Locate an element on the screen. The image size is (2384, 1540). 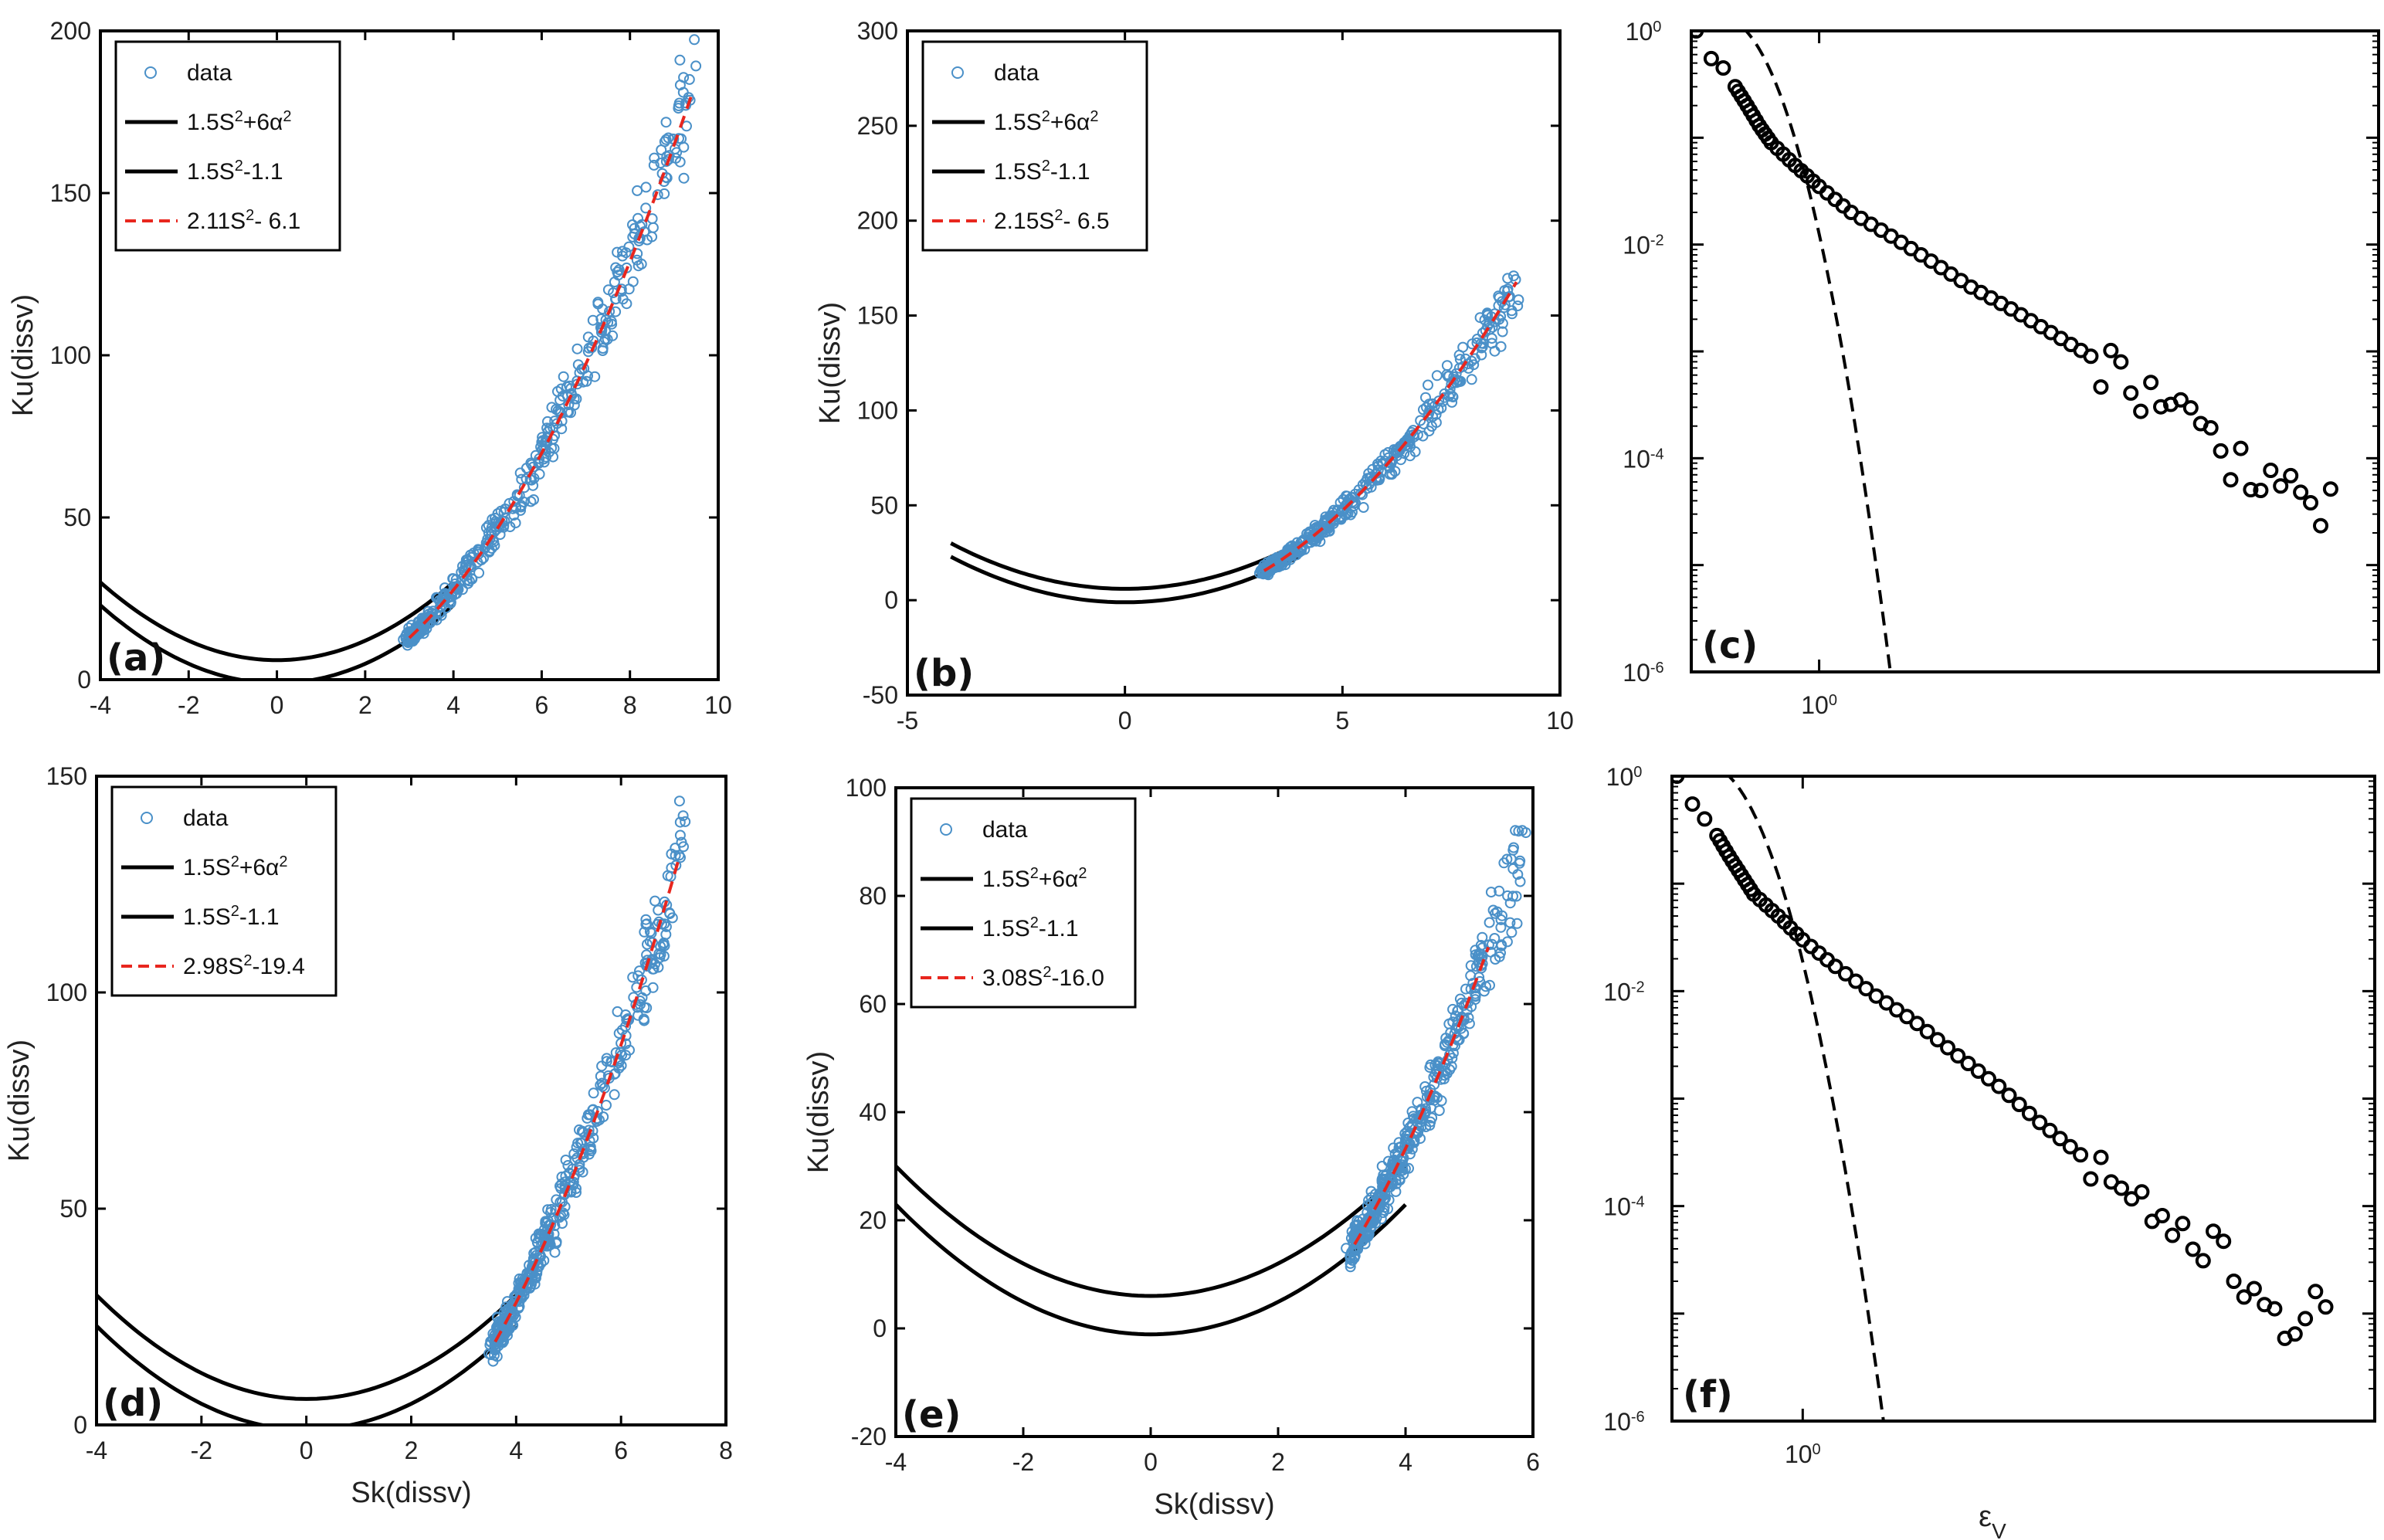
tick-exponent: 0 is located at coordinates (1833, 700).